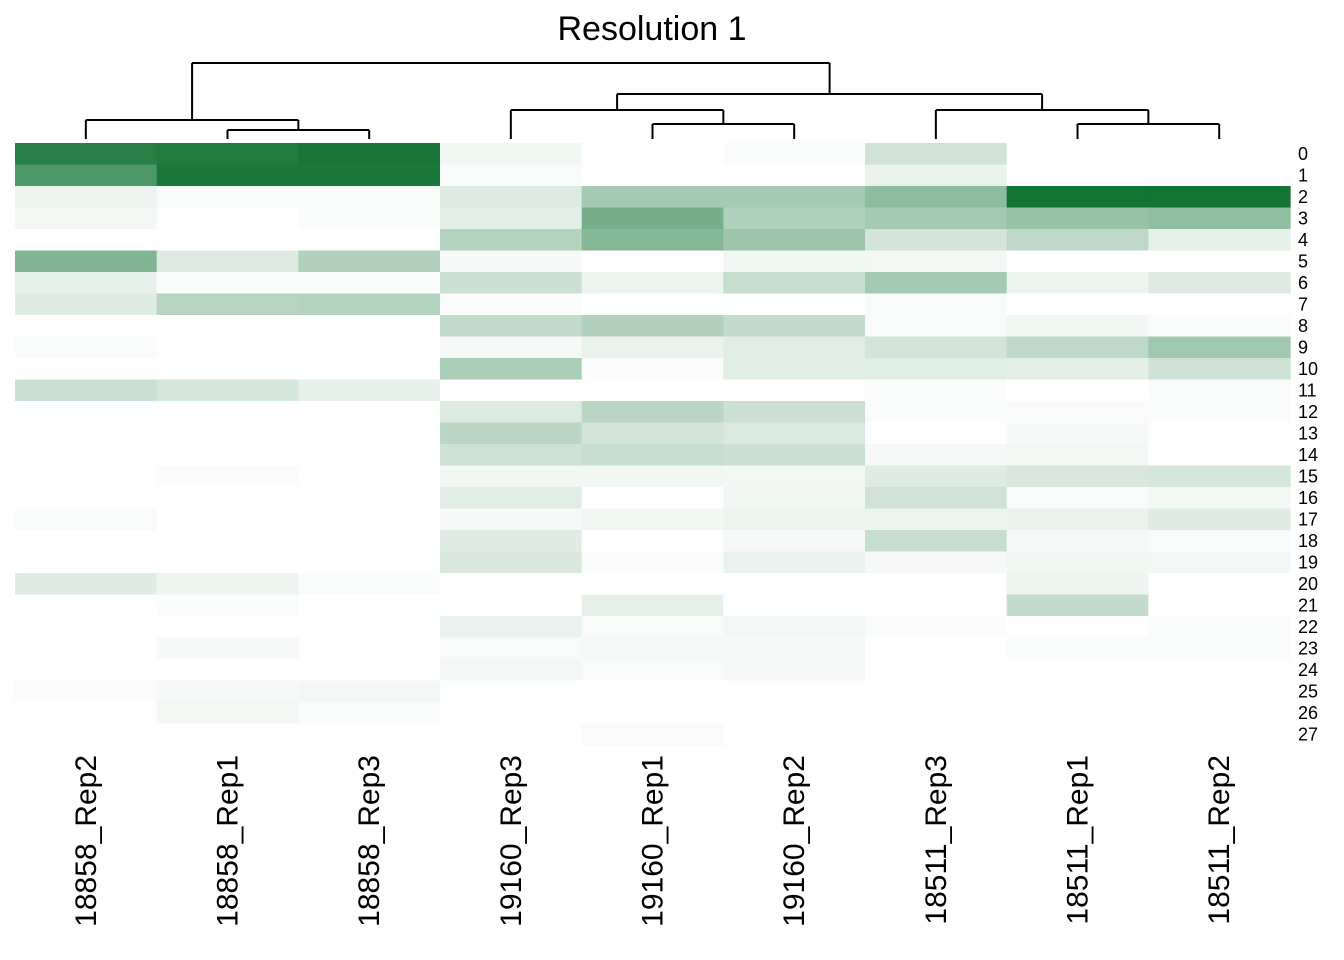  What do you see at coordinates (1303, 326) in the screenshot?
I see `row-label: 8` at bounding box center [1303, 326].